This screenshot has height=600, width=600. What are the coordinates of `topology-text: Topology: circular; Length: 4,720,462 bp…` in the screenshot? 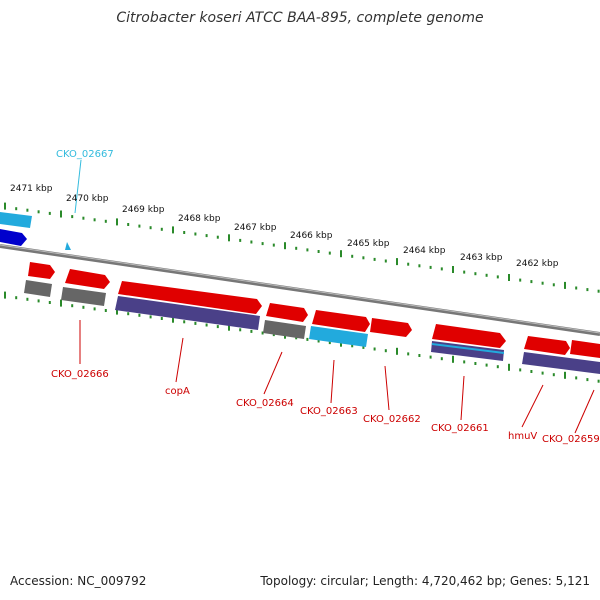 It's located at (425, 581).